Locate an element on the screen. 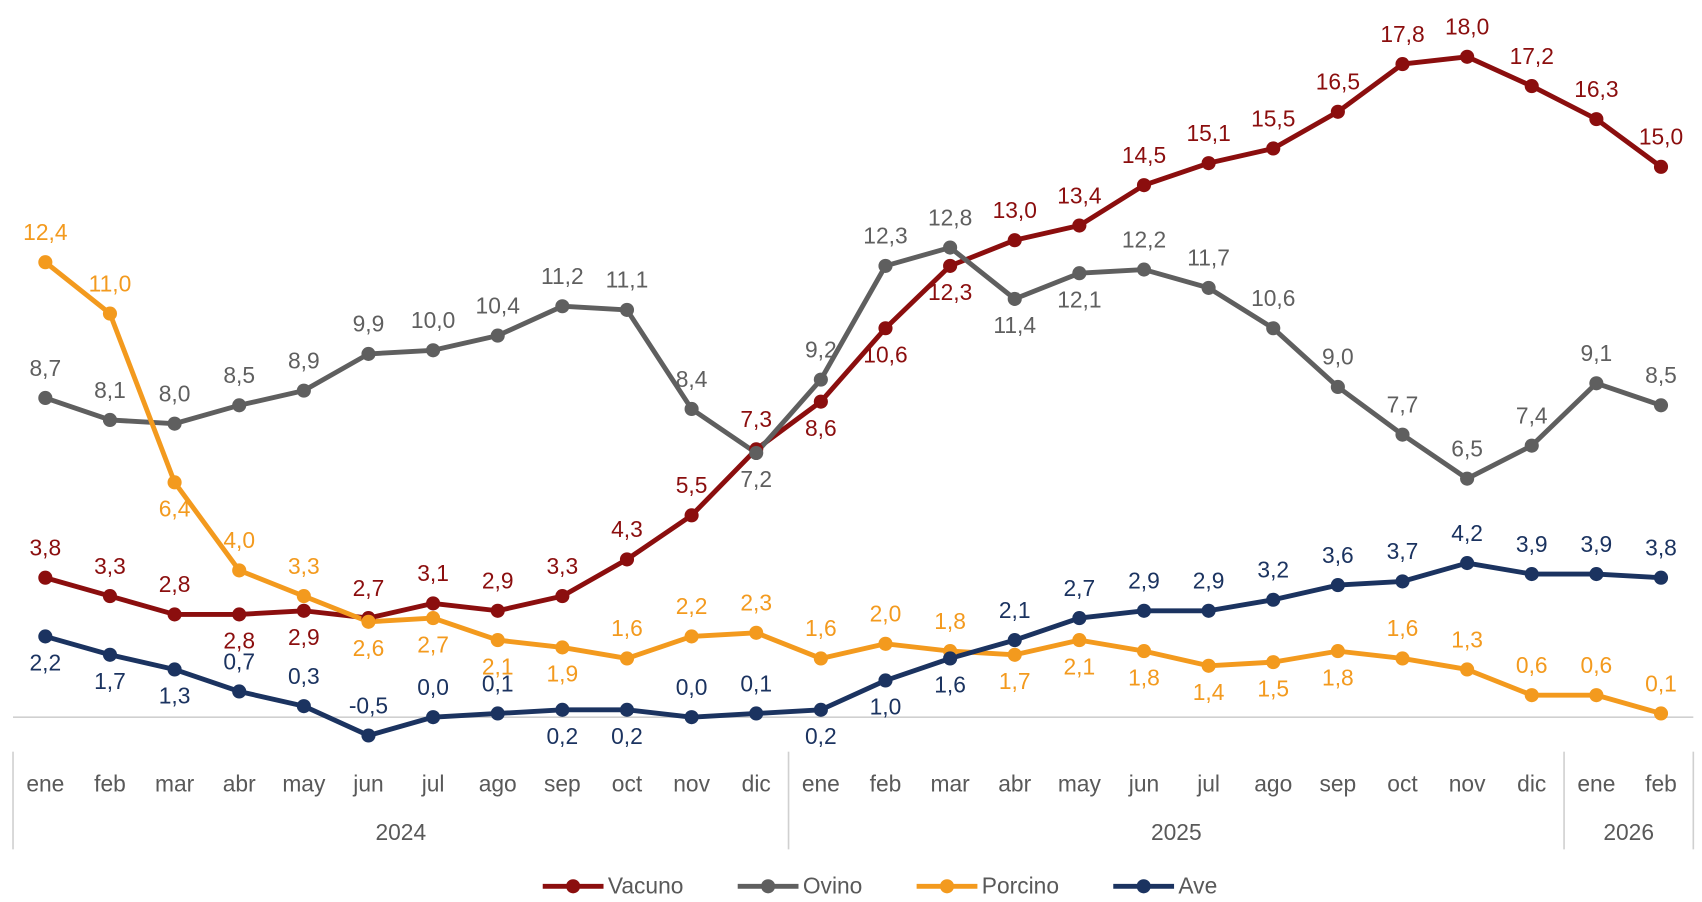 The width and height of the screenshot is (1702, 902). data-label: 1,4 is located at coordinates (1209, 692).